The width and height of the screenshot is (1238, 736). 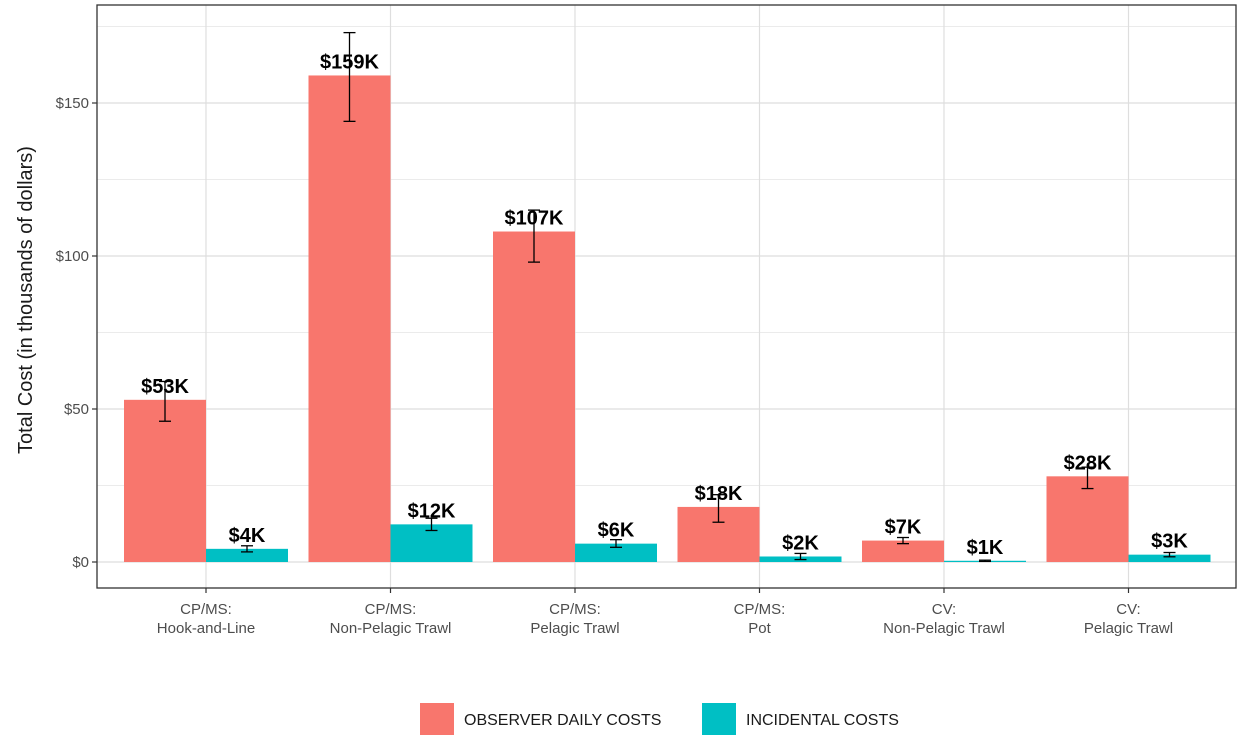 I want to click on x-tick-label: CP/MS: Pelagic Trawl, so click(x=574, y=619).